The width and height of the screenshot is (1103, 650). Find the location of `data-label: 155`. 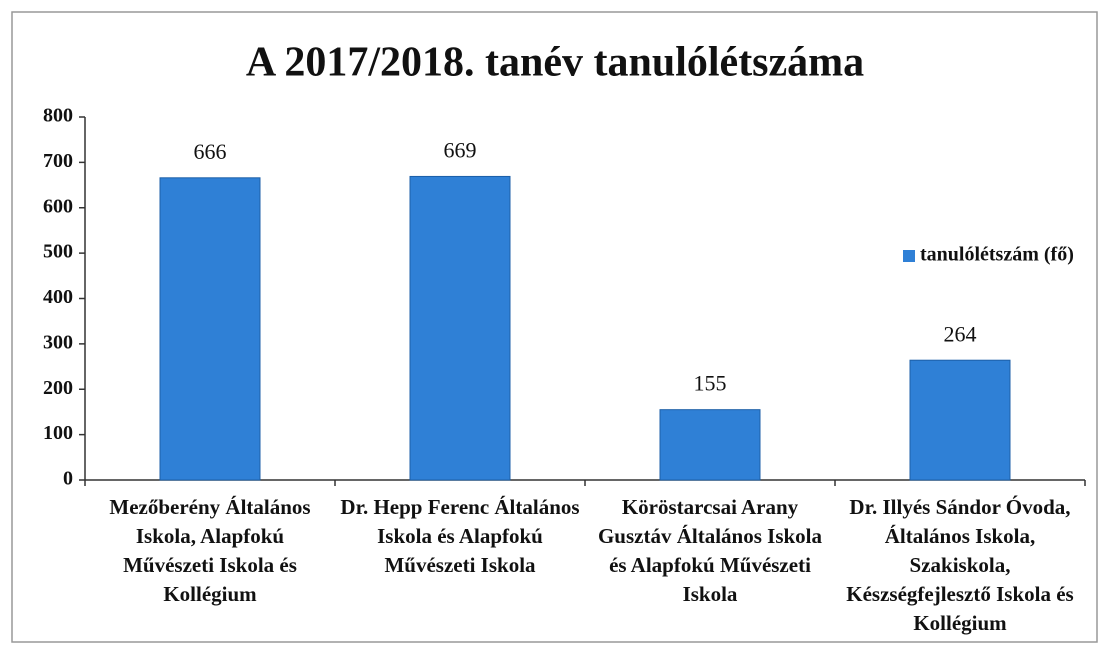

data-label: 155 is located at coordinates (710, 383).